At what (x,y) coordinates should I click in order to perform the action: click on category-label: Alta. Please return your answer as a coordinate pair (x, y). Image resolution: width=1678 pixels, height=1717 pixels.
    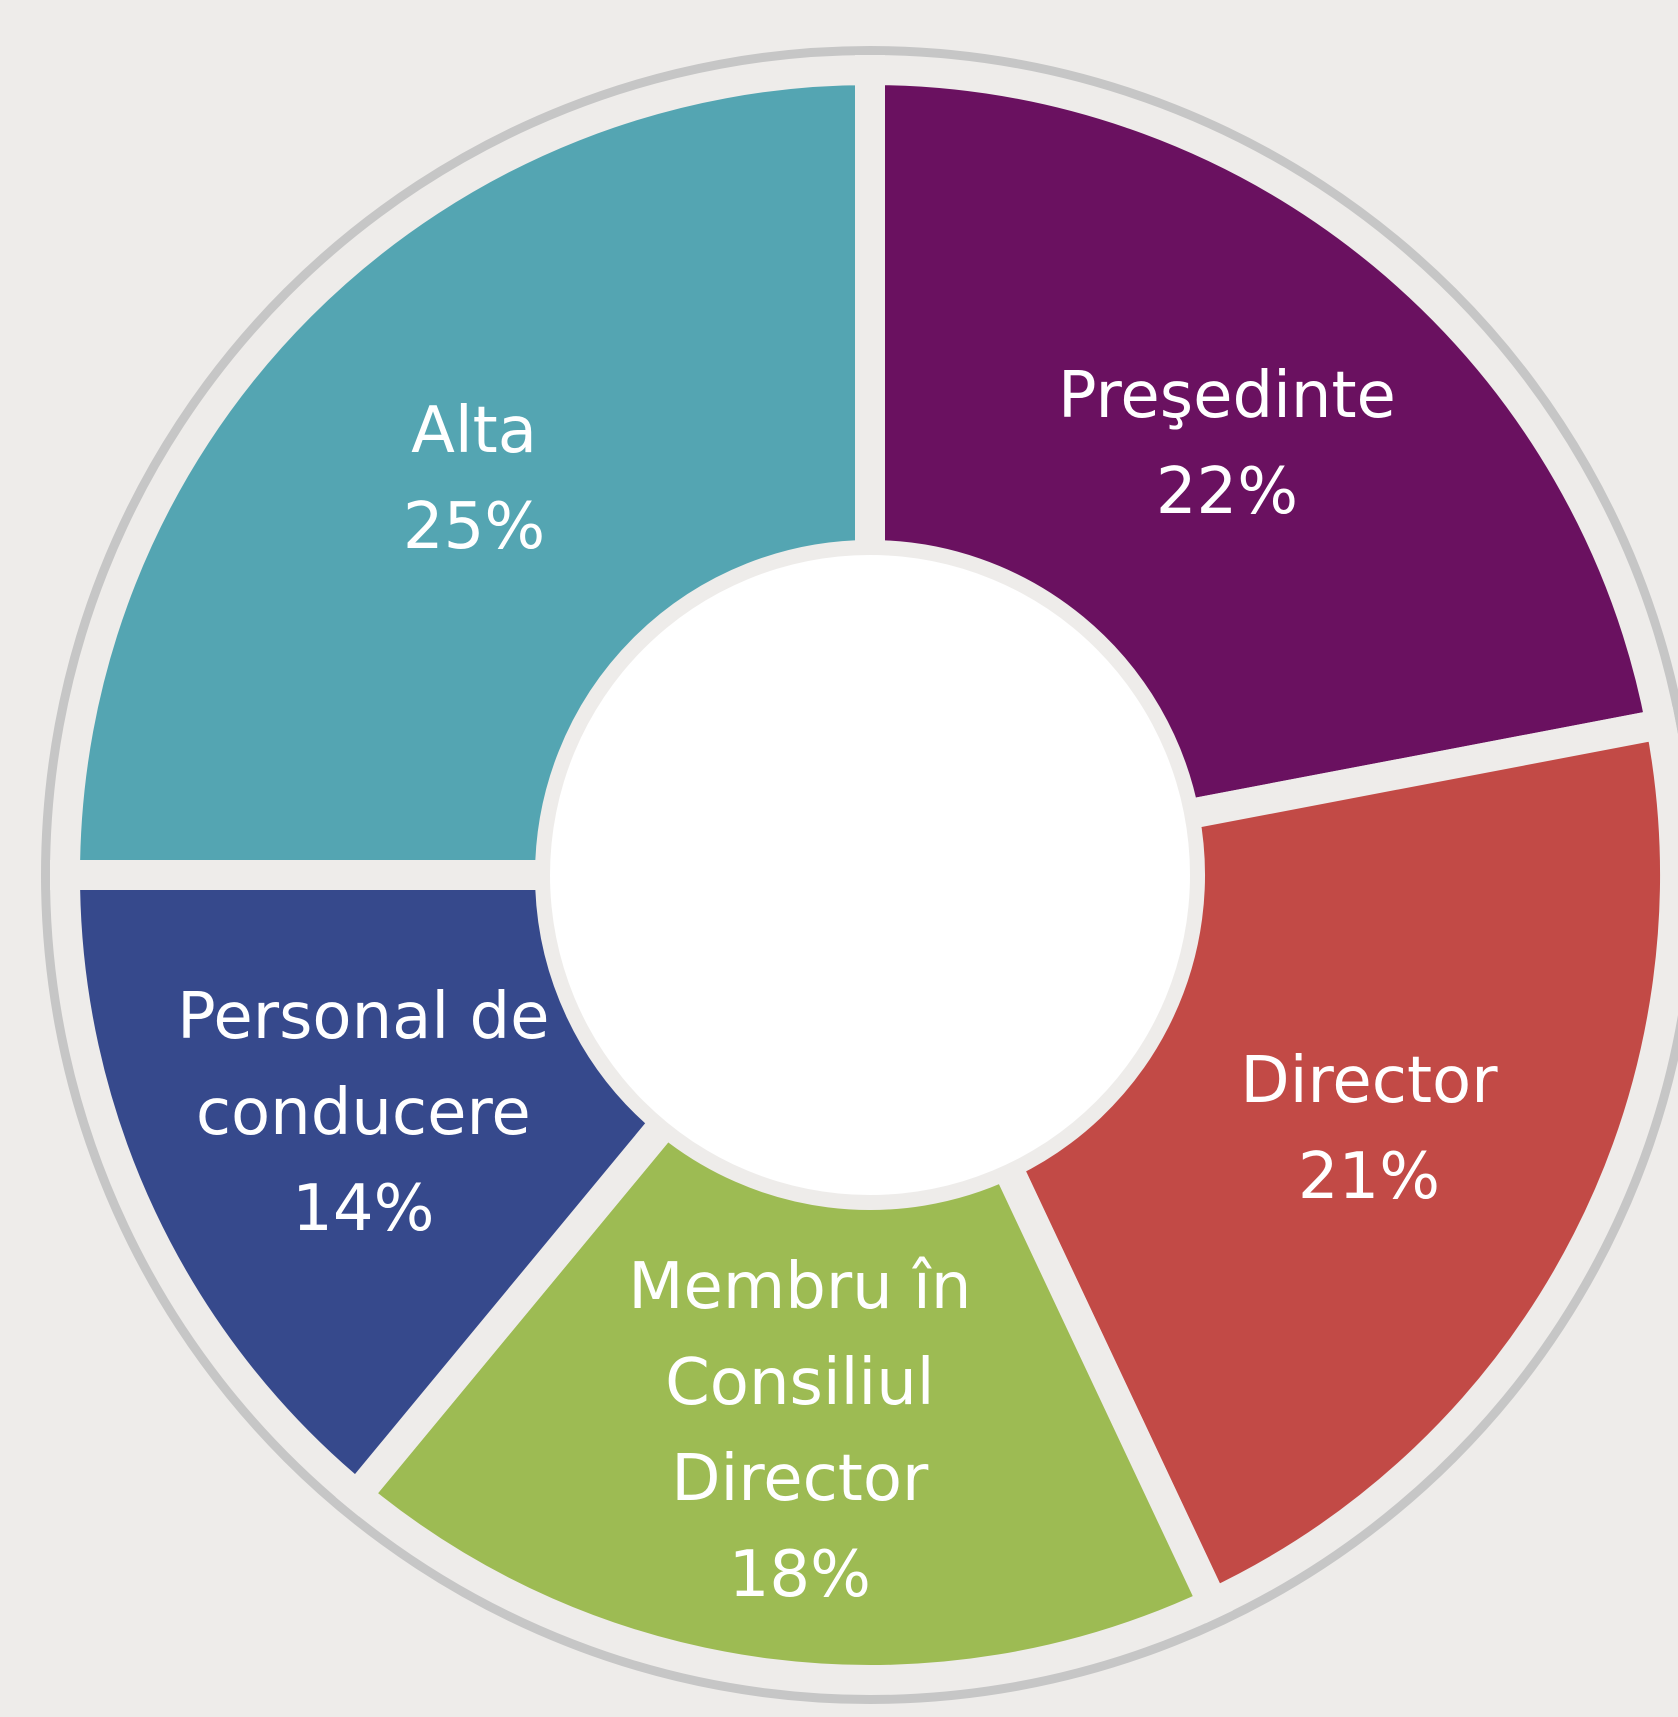
    Looking at the image, I should click on (474, 431).